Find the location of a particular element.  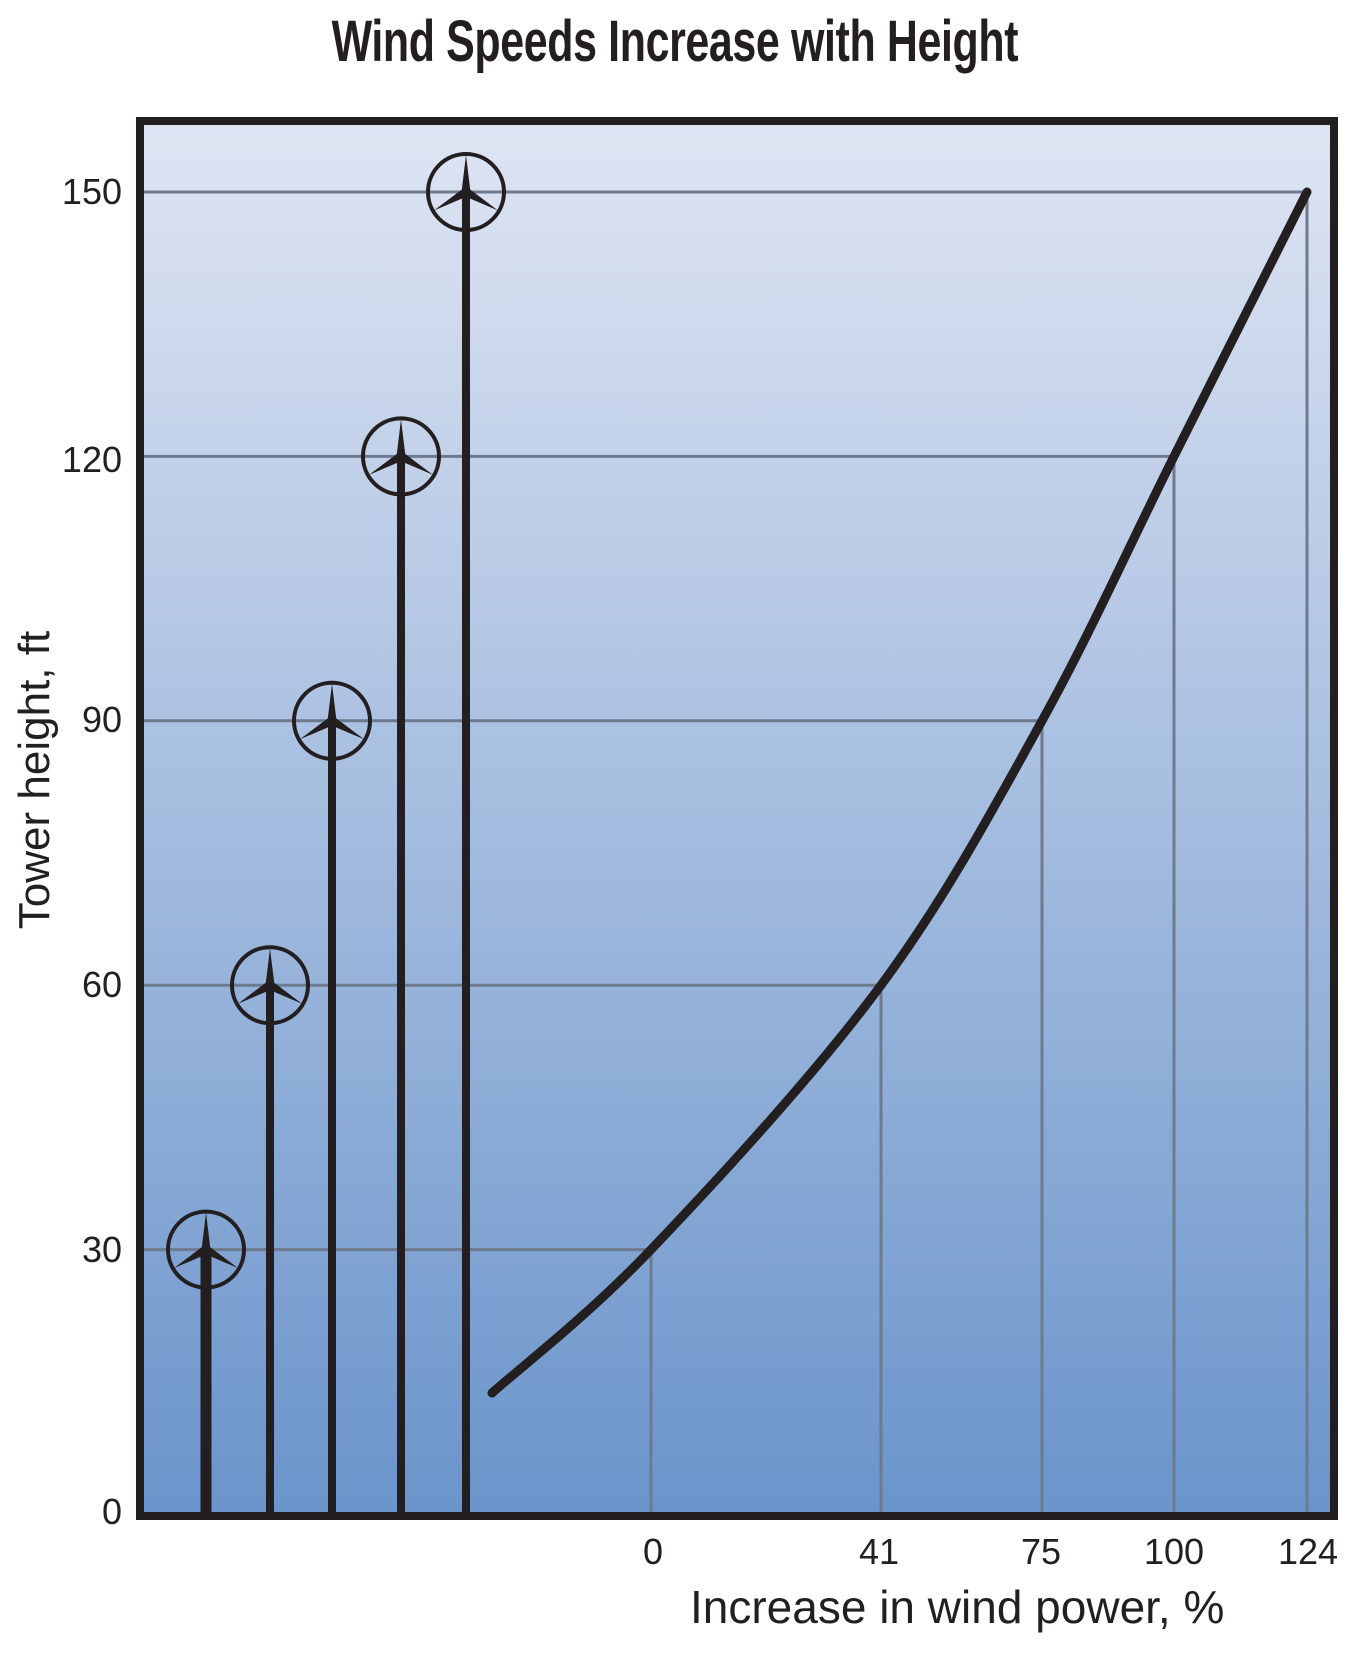

y-tick-30: 30 is located at coordinates (101, 1249).